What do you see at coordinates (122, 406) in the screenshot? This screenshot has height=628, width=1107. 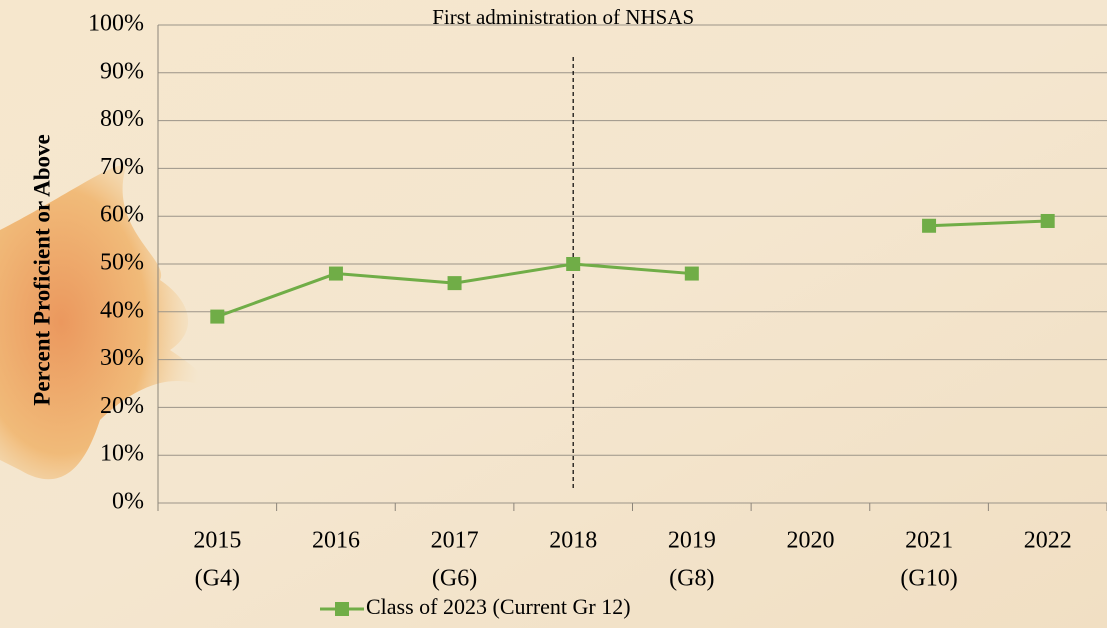 I see `y-tick-label: 20%` at bounding box center [122, 406].